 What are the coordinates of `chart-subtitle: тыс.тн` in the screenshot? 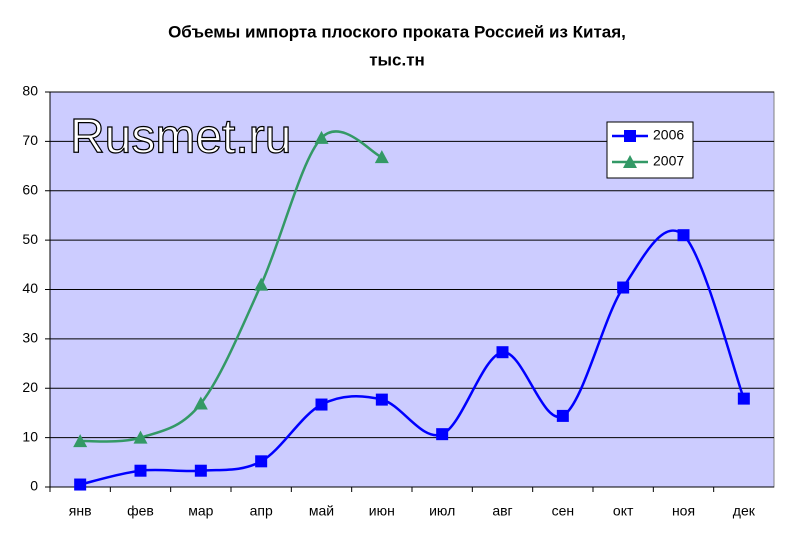 It's located at (397, 59).